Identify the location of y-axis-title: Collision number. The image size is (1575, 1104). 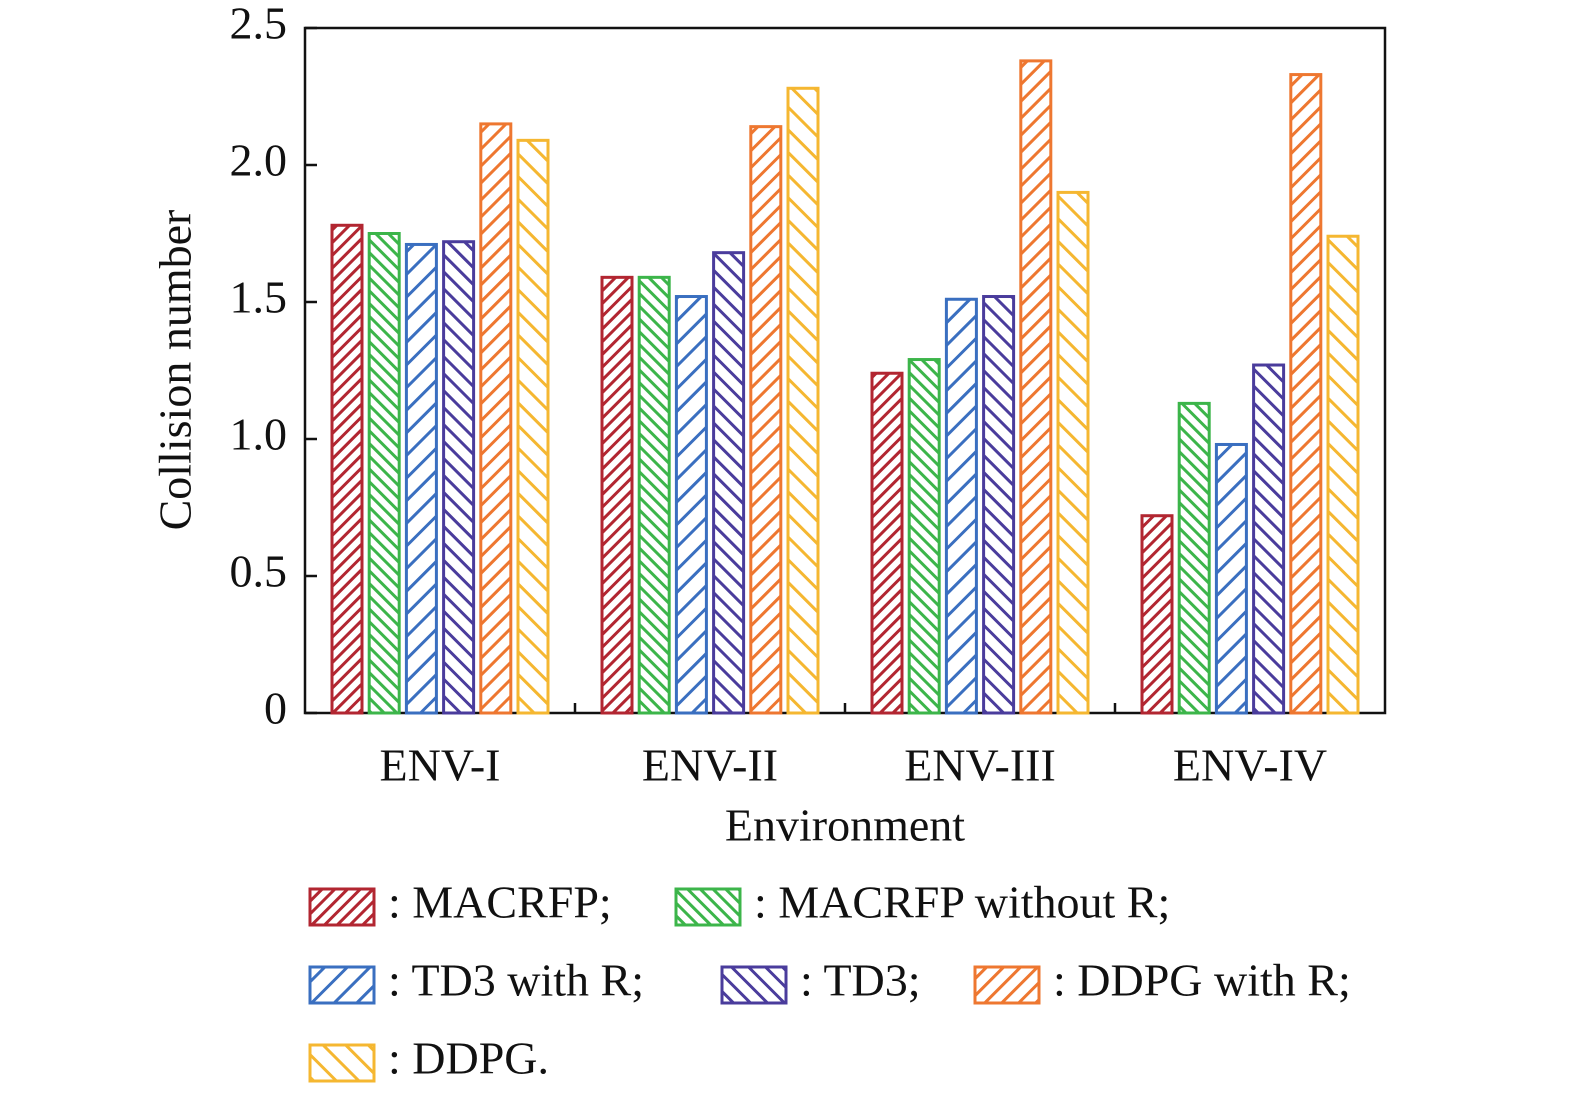
(175, 370).